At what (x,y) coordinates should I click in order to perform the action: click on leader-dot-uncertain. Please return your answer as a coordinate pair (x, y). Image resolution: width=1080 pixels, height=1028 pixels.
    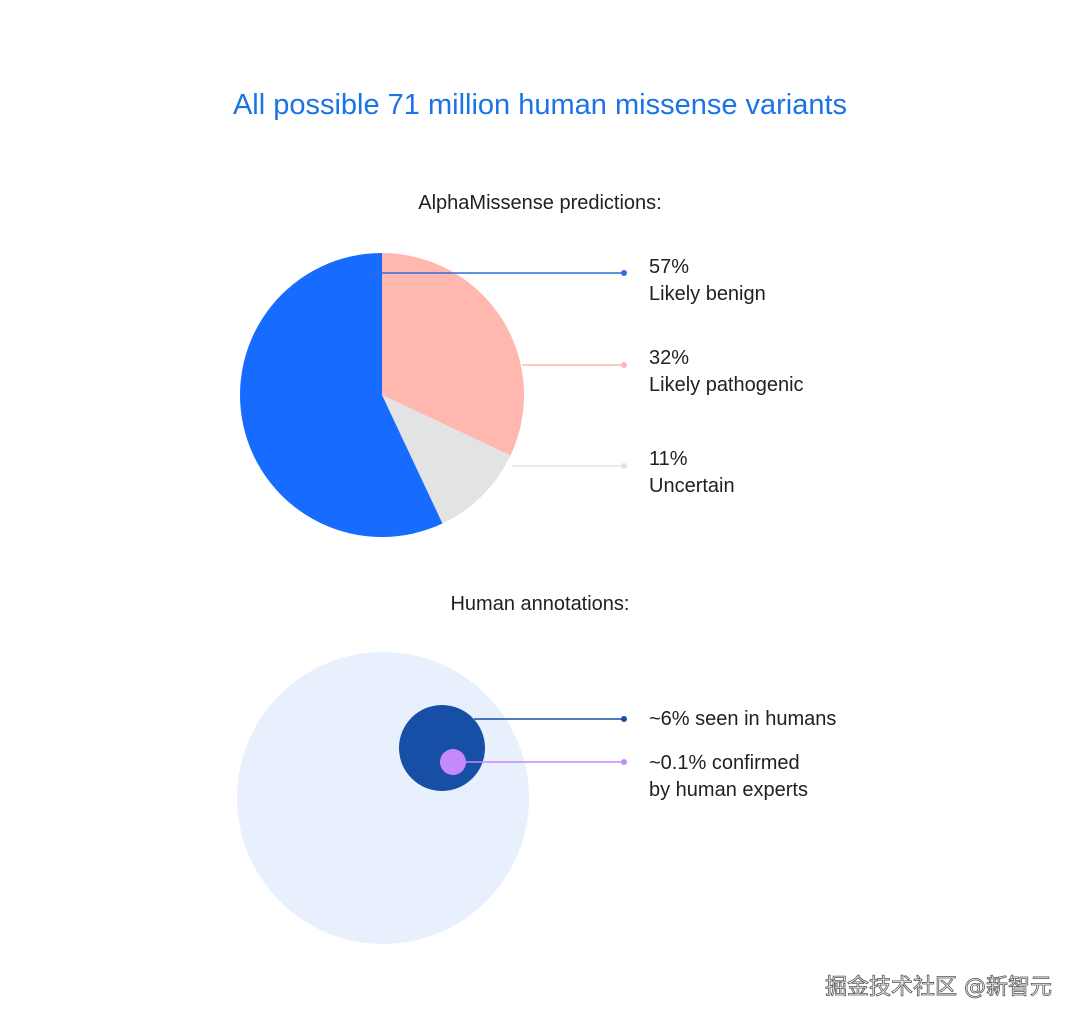
    Looking at the image, I should click on (624, 466).